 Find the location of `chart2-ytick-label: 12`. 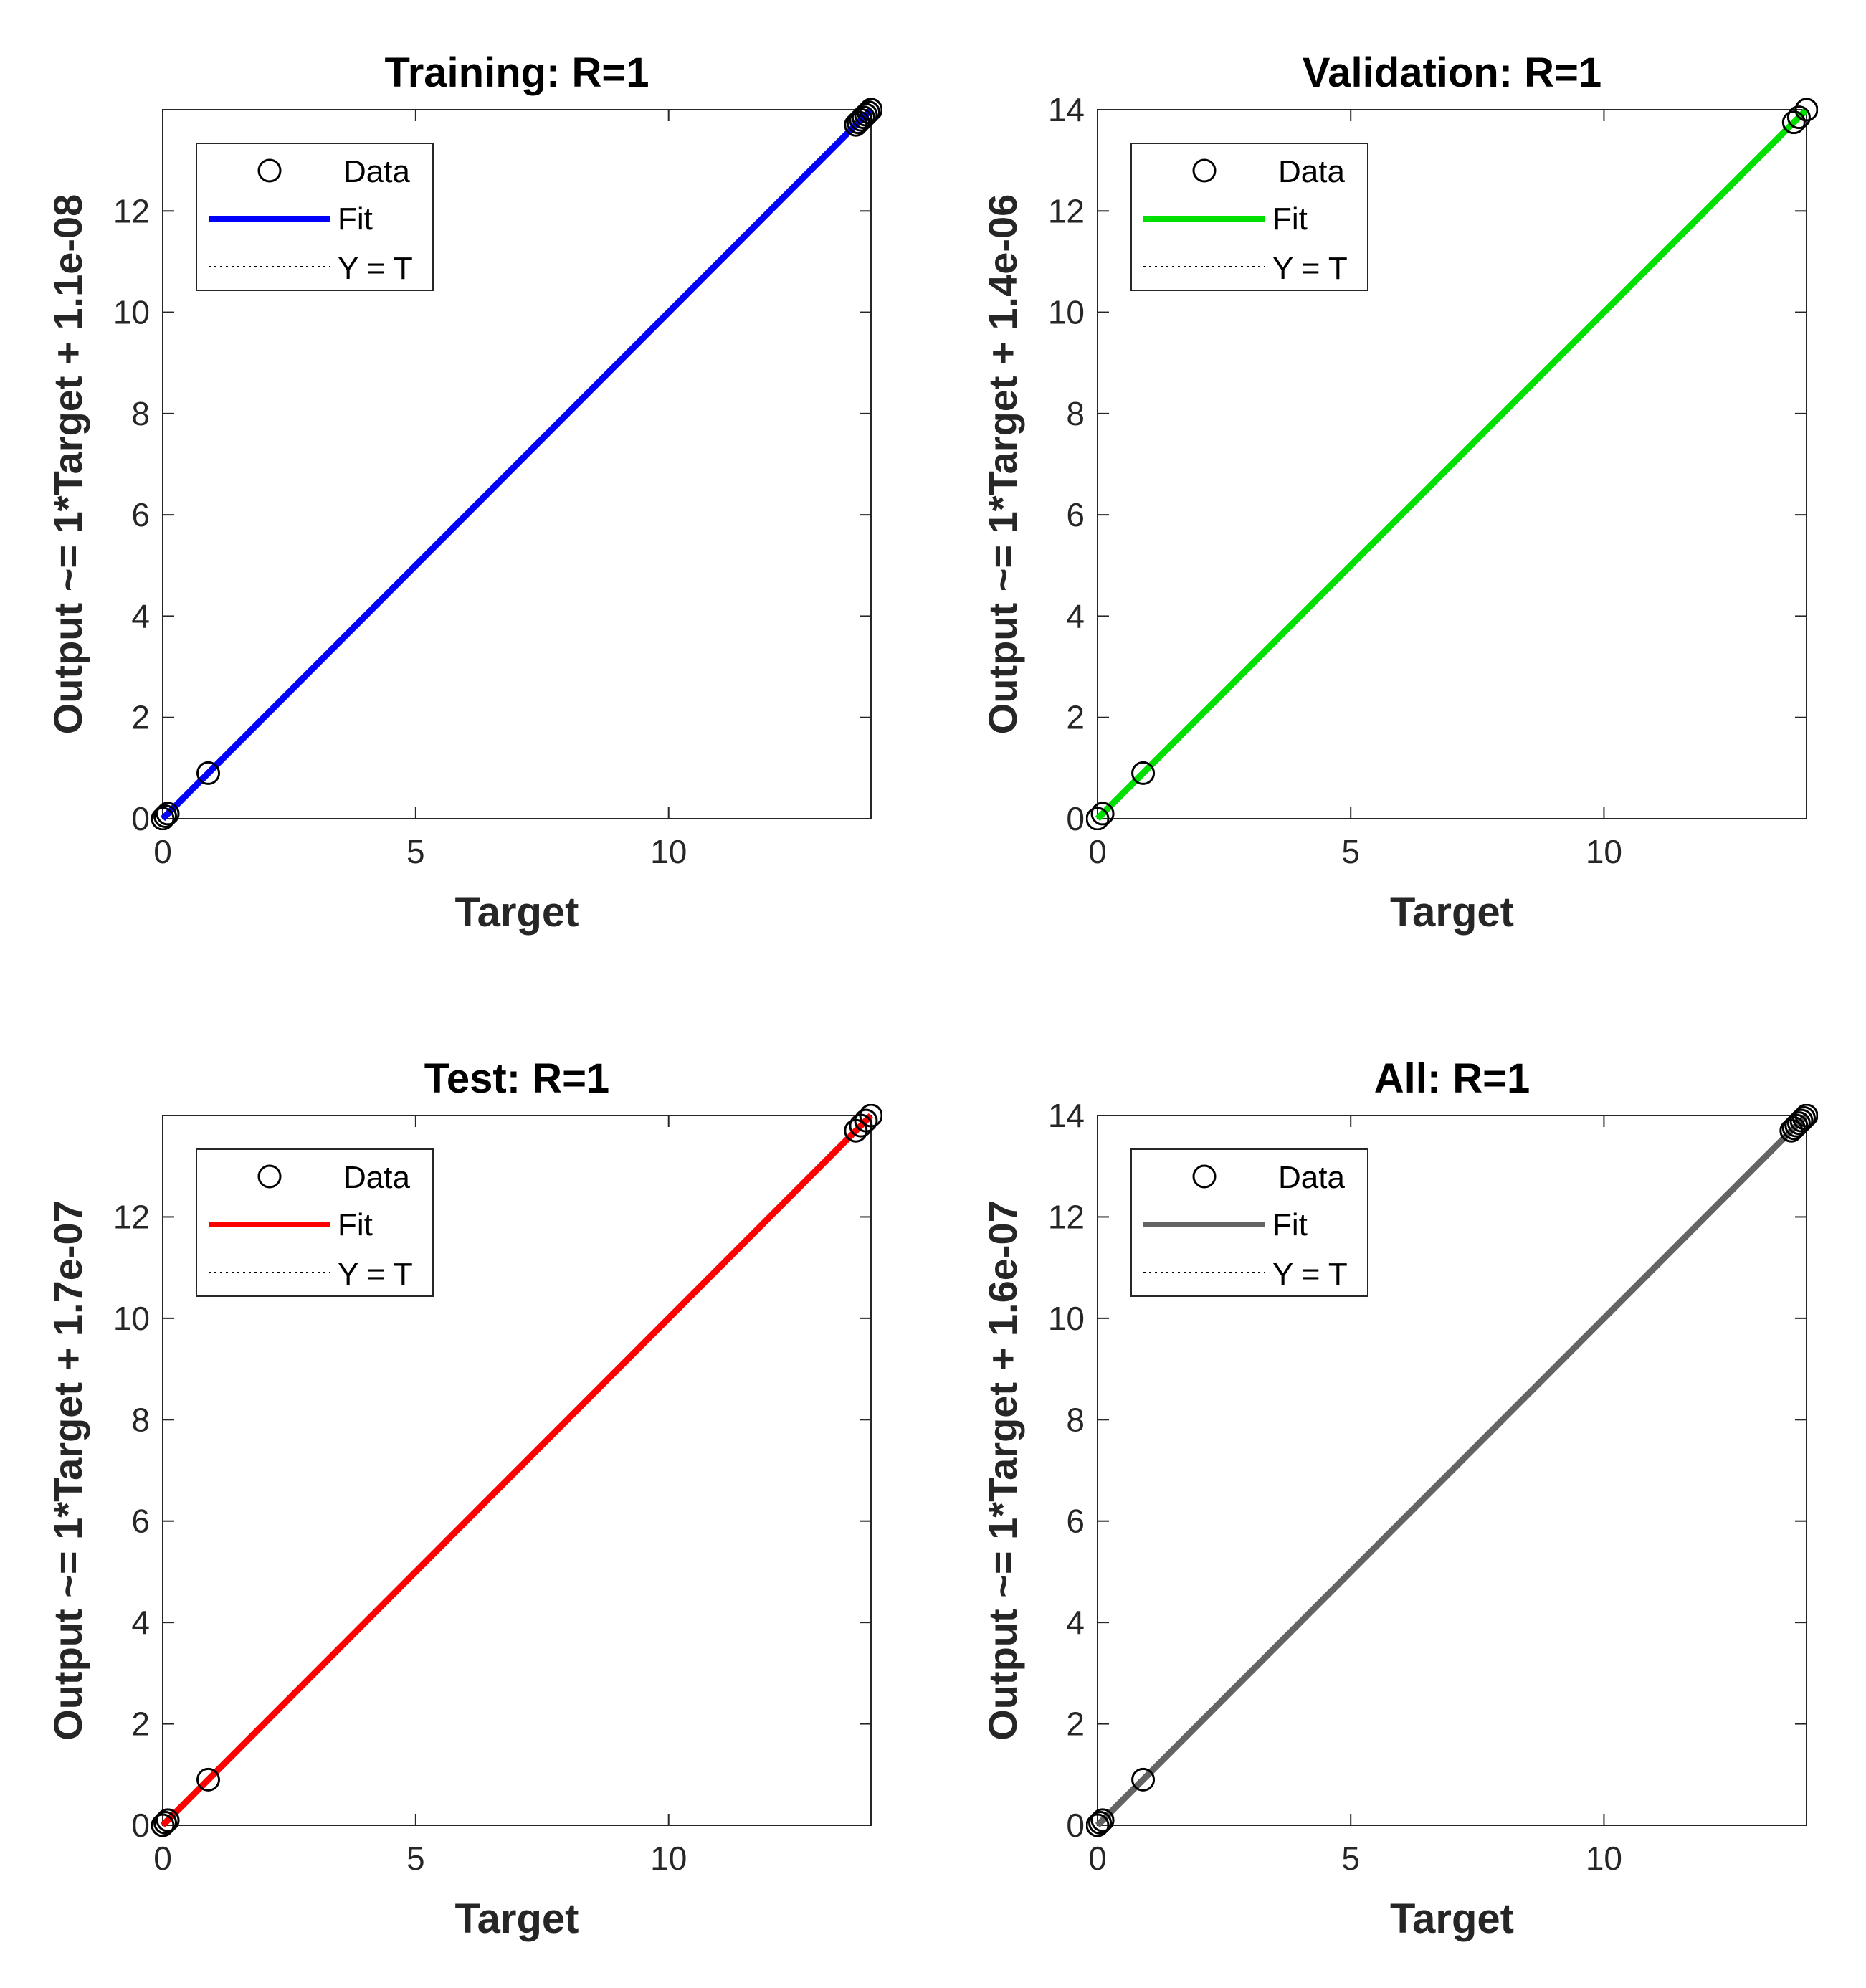

chart2-ytick-label: 12 is located at coordinates (1066, 210).